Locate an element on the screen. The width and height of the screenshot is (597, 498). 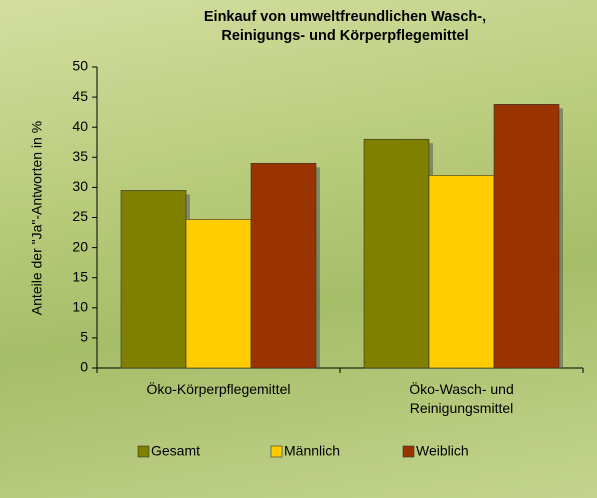
y-tick-label: 35 is located at coordinates (80, 156).